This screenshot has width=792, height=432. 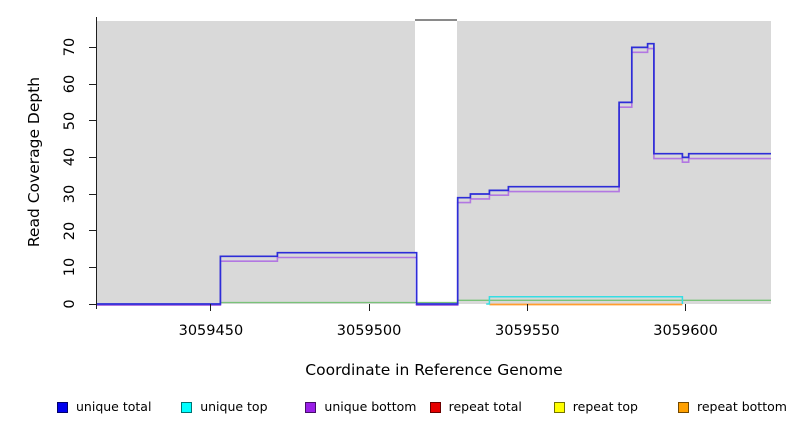 I want to click on legend-label: unique bottom, so click(x=370, y=406).